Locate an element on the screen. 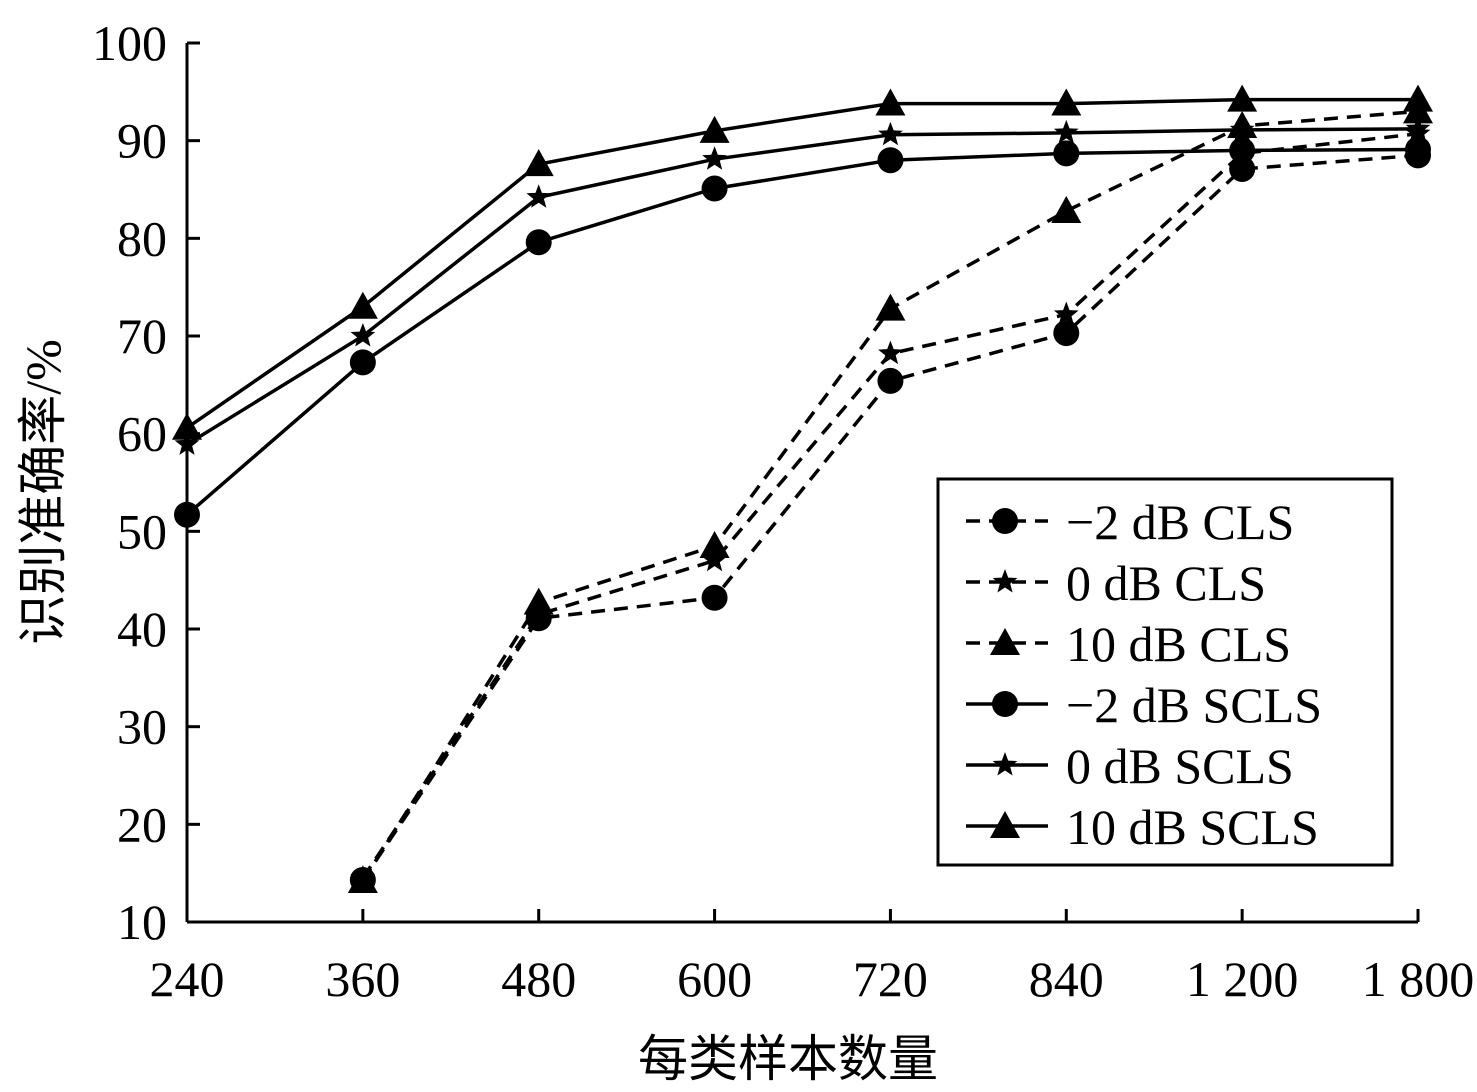 The height and width of the screenshot is (1092, 1477). y-tick-label: 70 is located at coordinates (142, 336).